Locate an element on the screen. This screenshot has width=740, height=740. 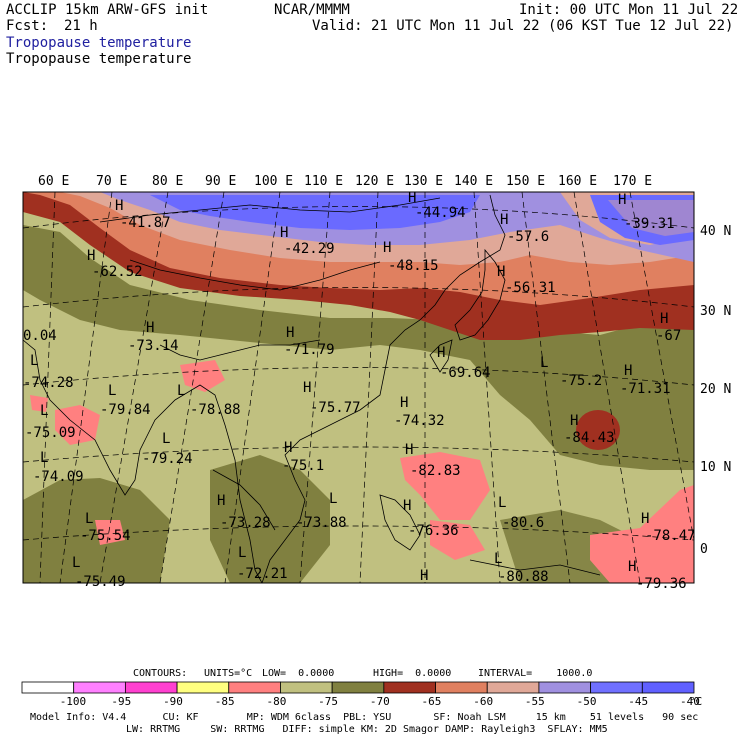
colorbar-ticks: -100 -95 -90 -85 -80 -75 -70 -65 -60 -55 -50 -45 -40 is located at coordinates (380, 701).